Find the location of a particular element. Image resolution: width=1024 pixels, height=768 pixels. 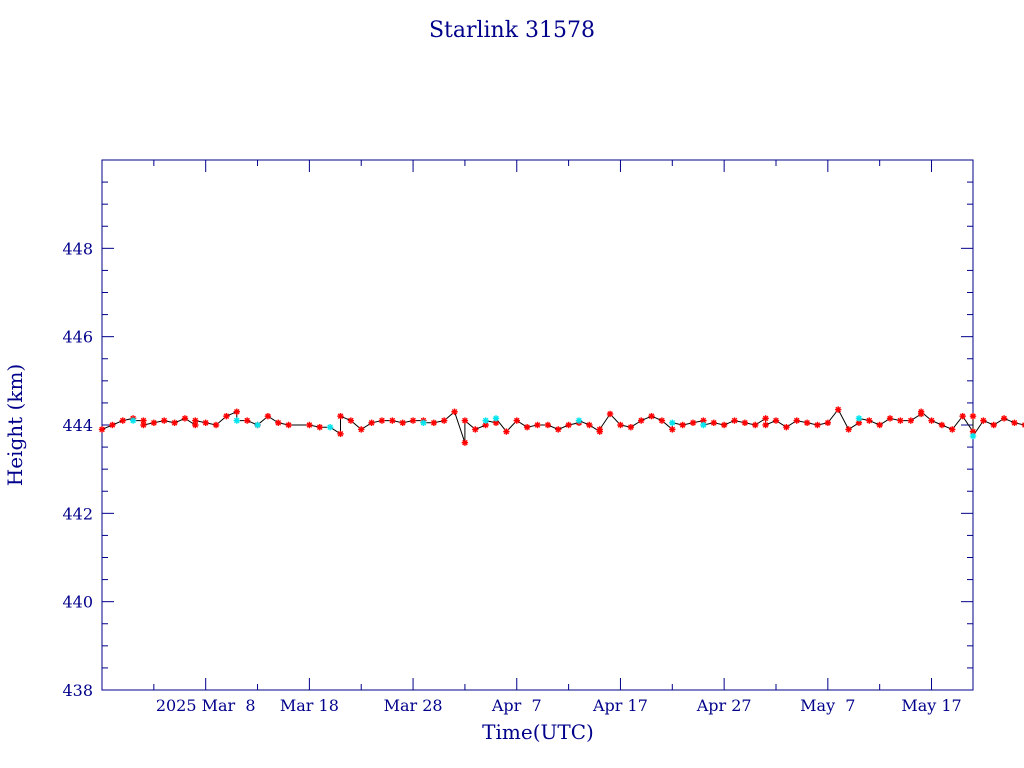

height-trace-line is located at coordinates (562, 425).